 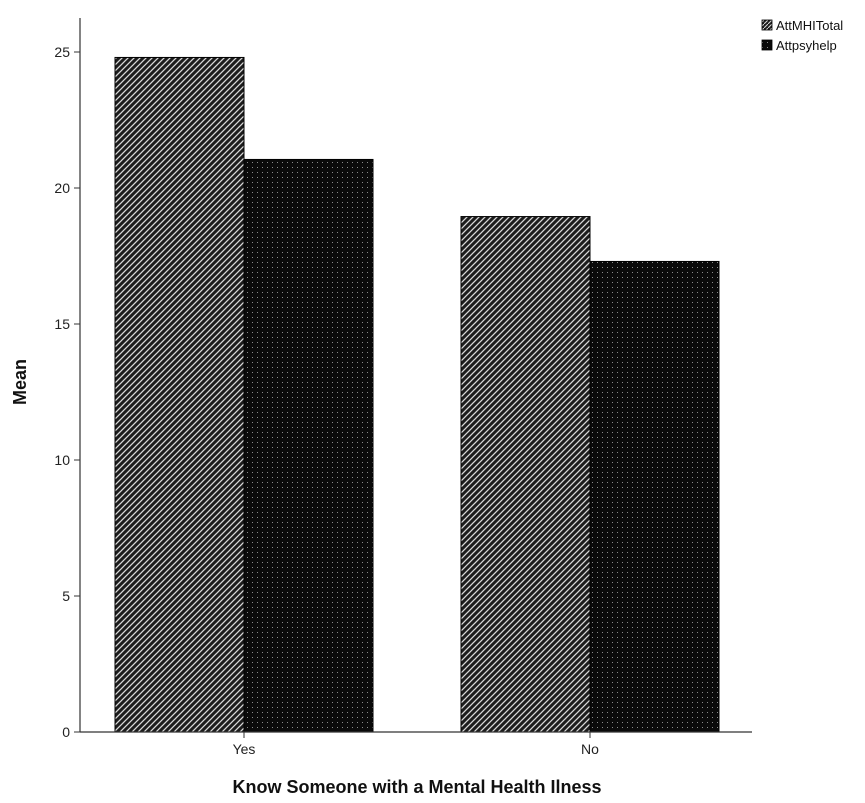 What do you see at coordinates (308, 445) in the screenshot?
I see `bar-attpsyhelp-yes` at bounding box center [308, 445].